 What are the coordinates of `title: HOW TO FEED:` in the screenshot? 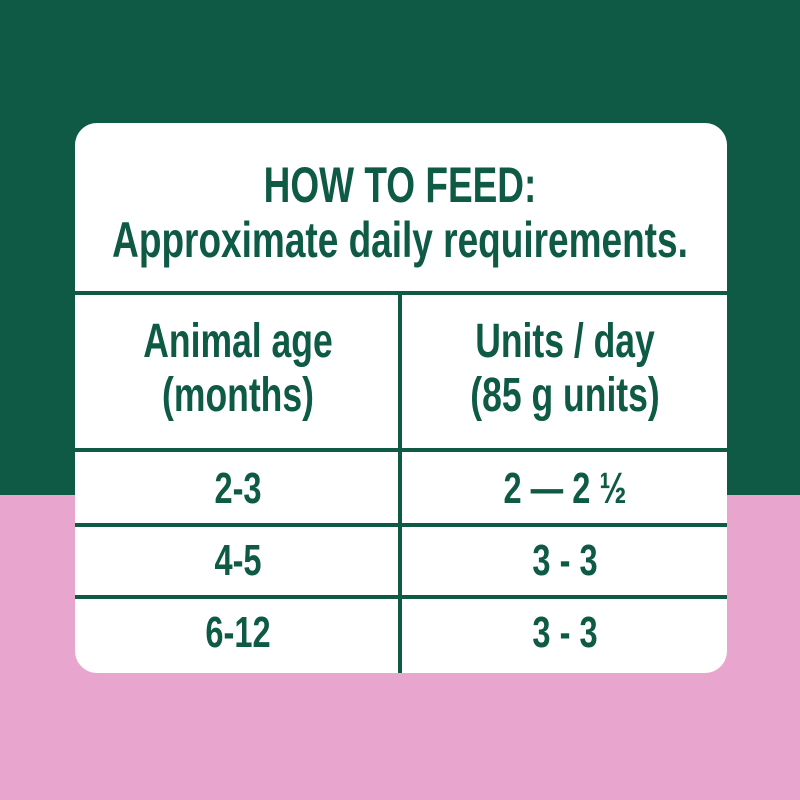 It's located at (400, 185).